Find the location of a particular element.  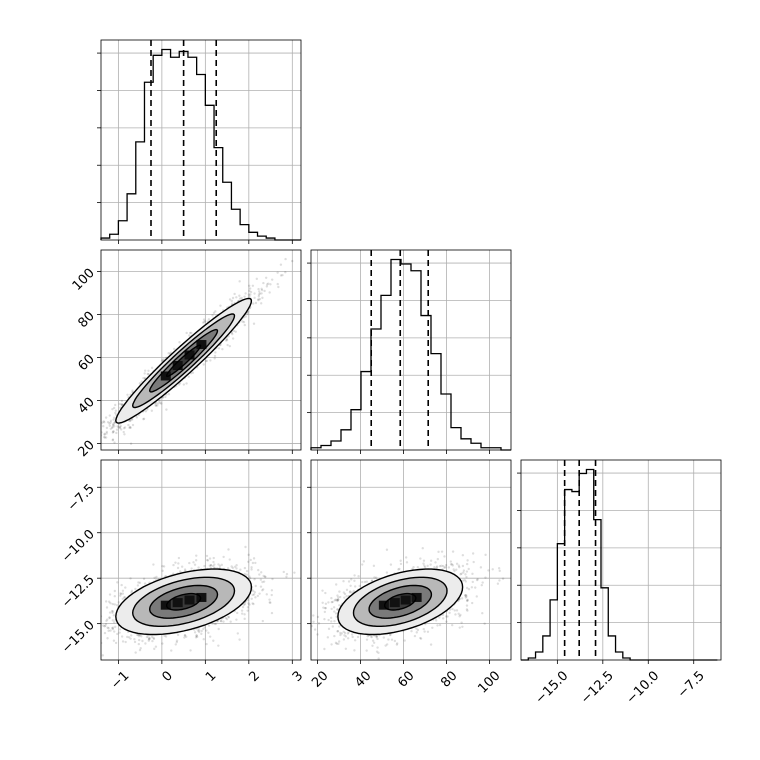

y-tick-label: −12.5 is located at coordinates (78, 591).